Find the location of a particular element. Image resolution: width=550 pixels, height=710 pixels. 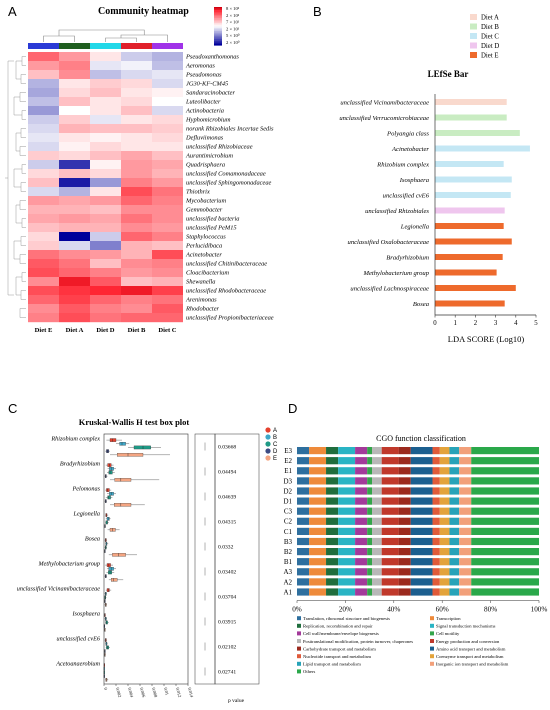

boxplot-frame is located at coordinates (181, 559).